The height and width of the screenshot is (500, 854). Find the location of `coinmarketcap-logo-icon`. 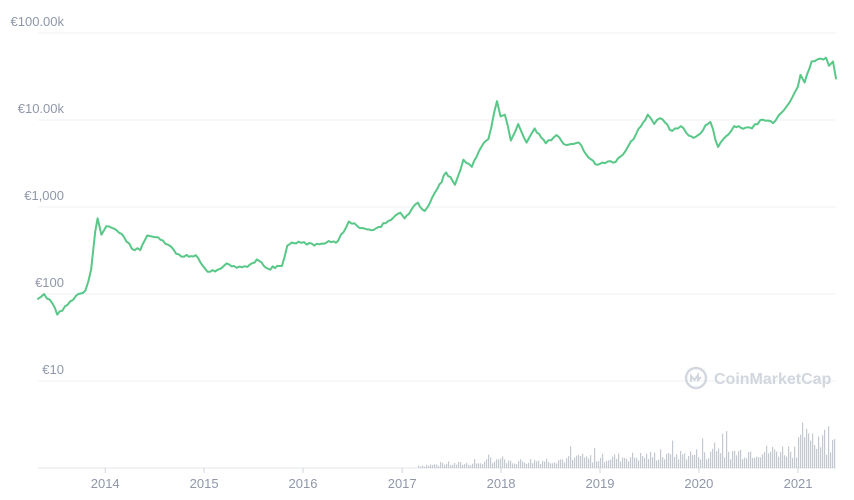

coinmarketcap-logo-icon is located at coordinates (696, 378).